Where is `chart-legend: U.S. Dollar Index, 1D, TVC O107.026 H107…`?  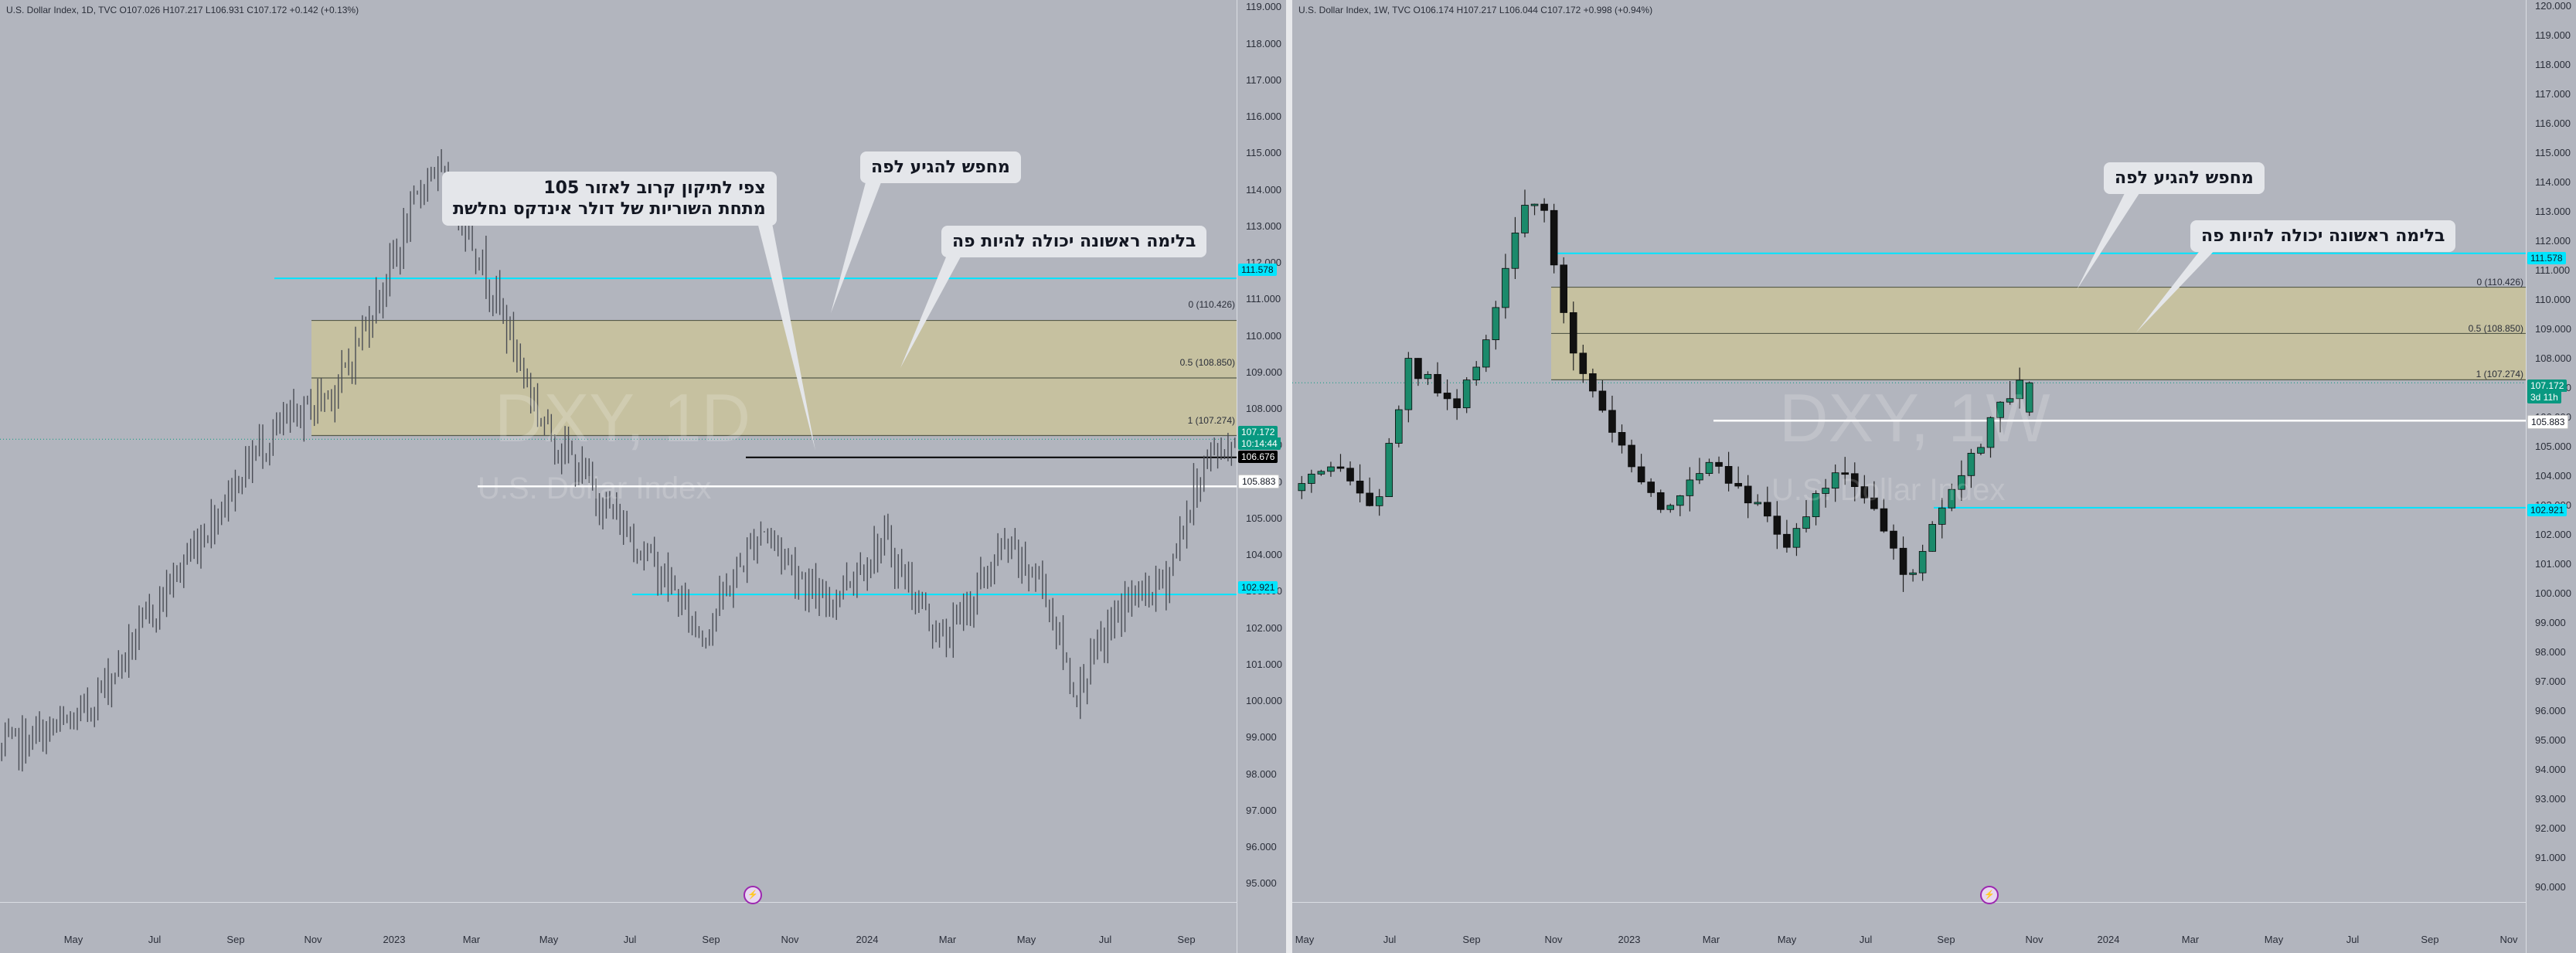
chart-legend: U.S. Dollar Index, 1D, TVC O107.026 H107… is located at coordinates (182, 10).